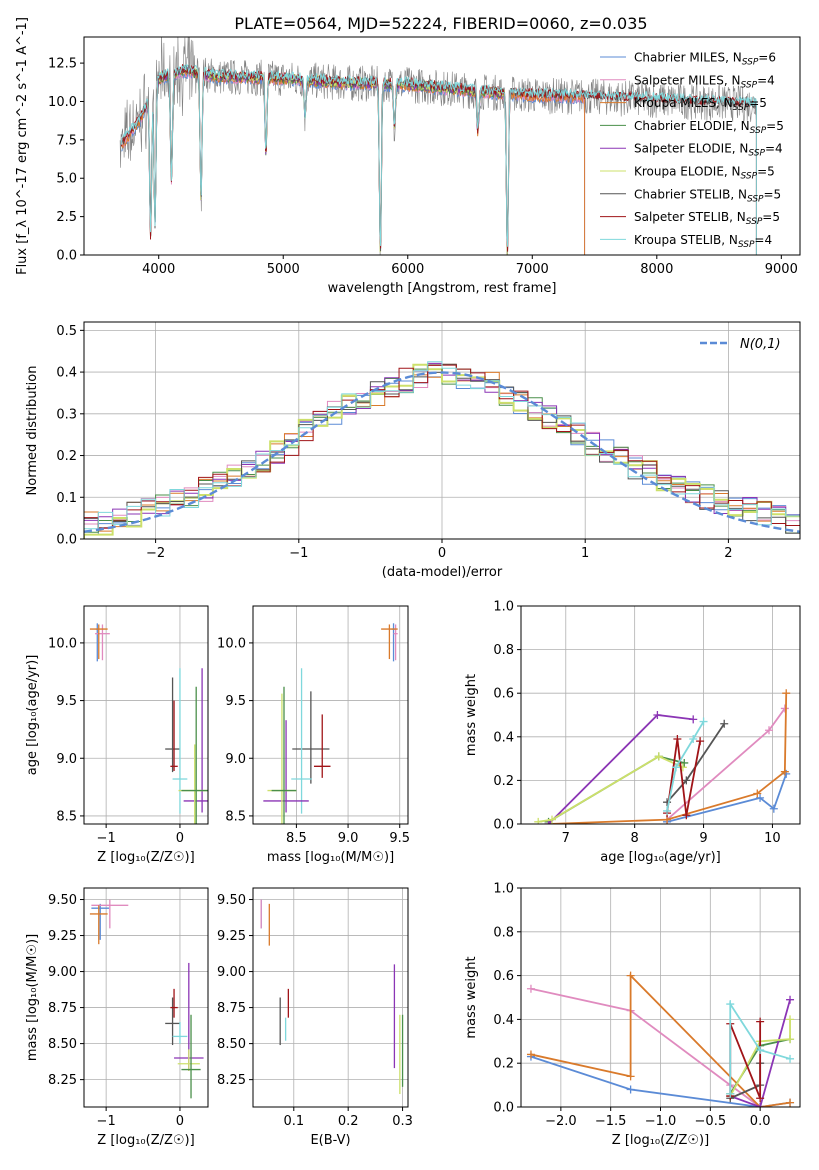 The image size is (819, 1170). Describe the element at coordinates (688, 58) in the screenshot. I see `legend-text: Chabrier MILES, N` at that location.